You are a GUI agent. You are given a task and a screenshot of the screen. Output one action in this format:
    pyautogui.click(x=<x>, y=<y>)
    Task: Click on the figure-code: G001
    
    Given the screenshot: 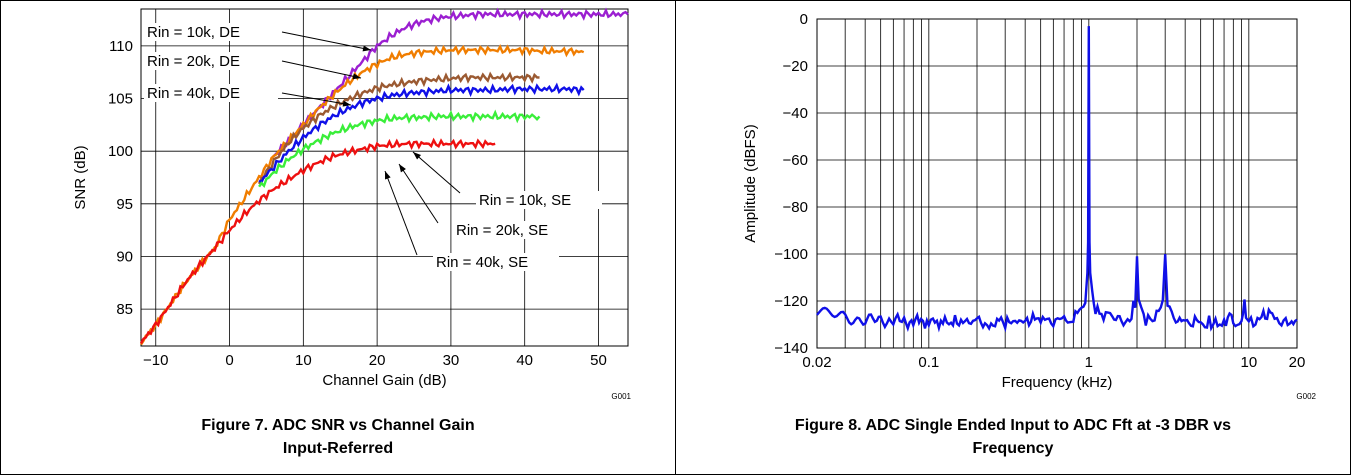 What is the action you would take?
    pyautogui.click(x=621, y=396)
    